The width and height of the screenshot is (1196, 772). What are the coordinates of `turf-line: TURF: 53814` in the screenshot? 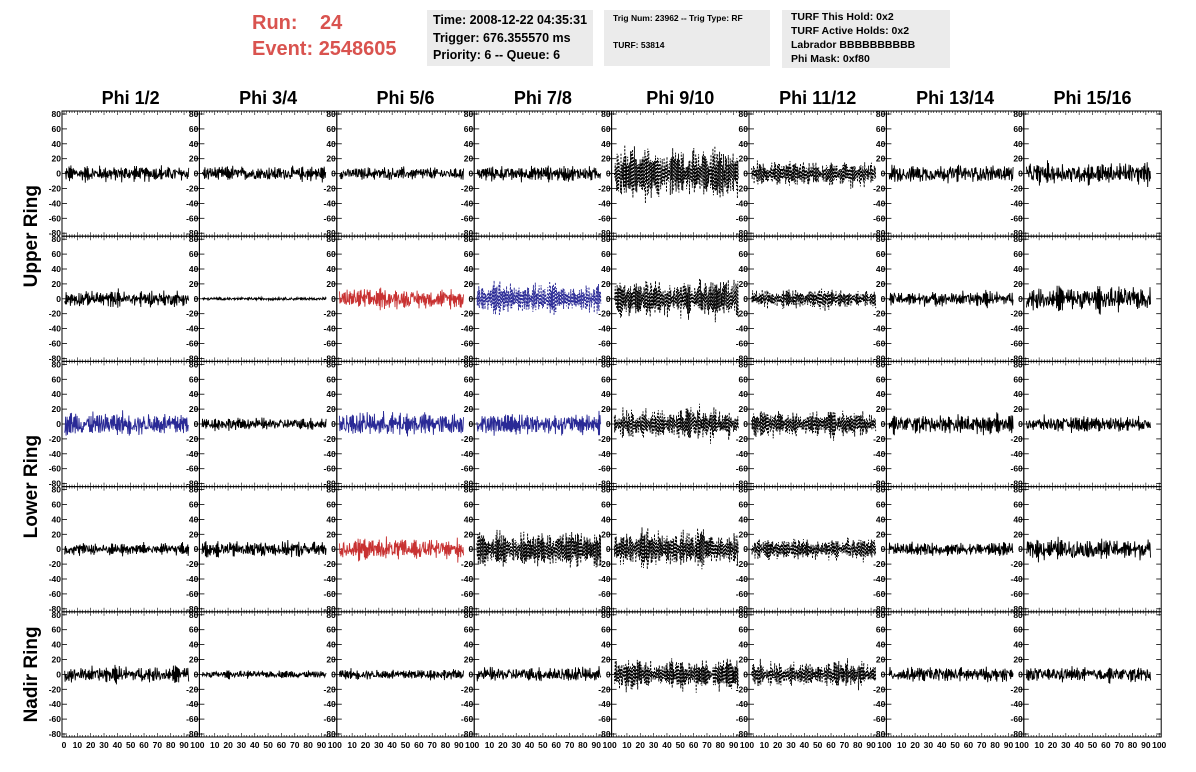 It's located at (639, 45).